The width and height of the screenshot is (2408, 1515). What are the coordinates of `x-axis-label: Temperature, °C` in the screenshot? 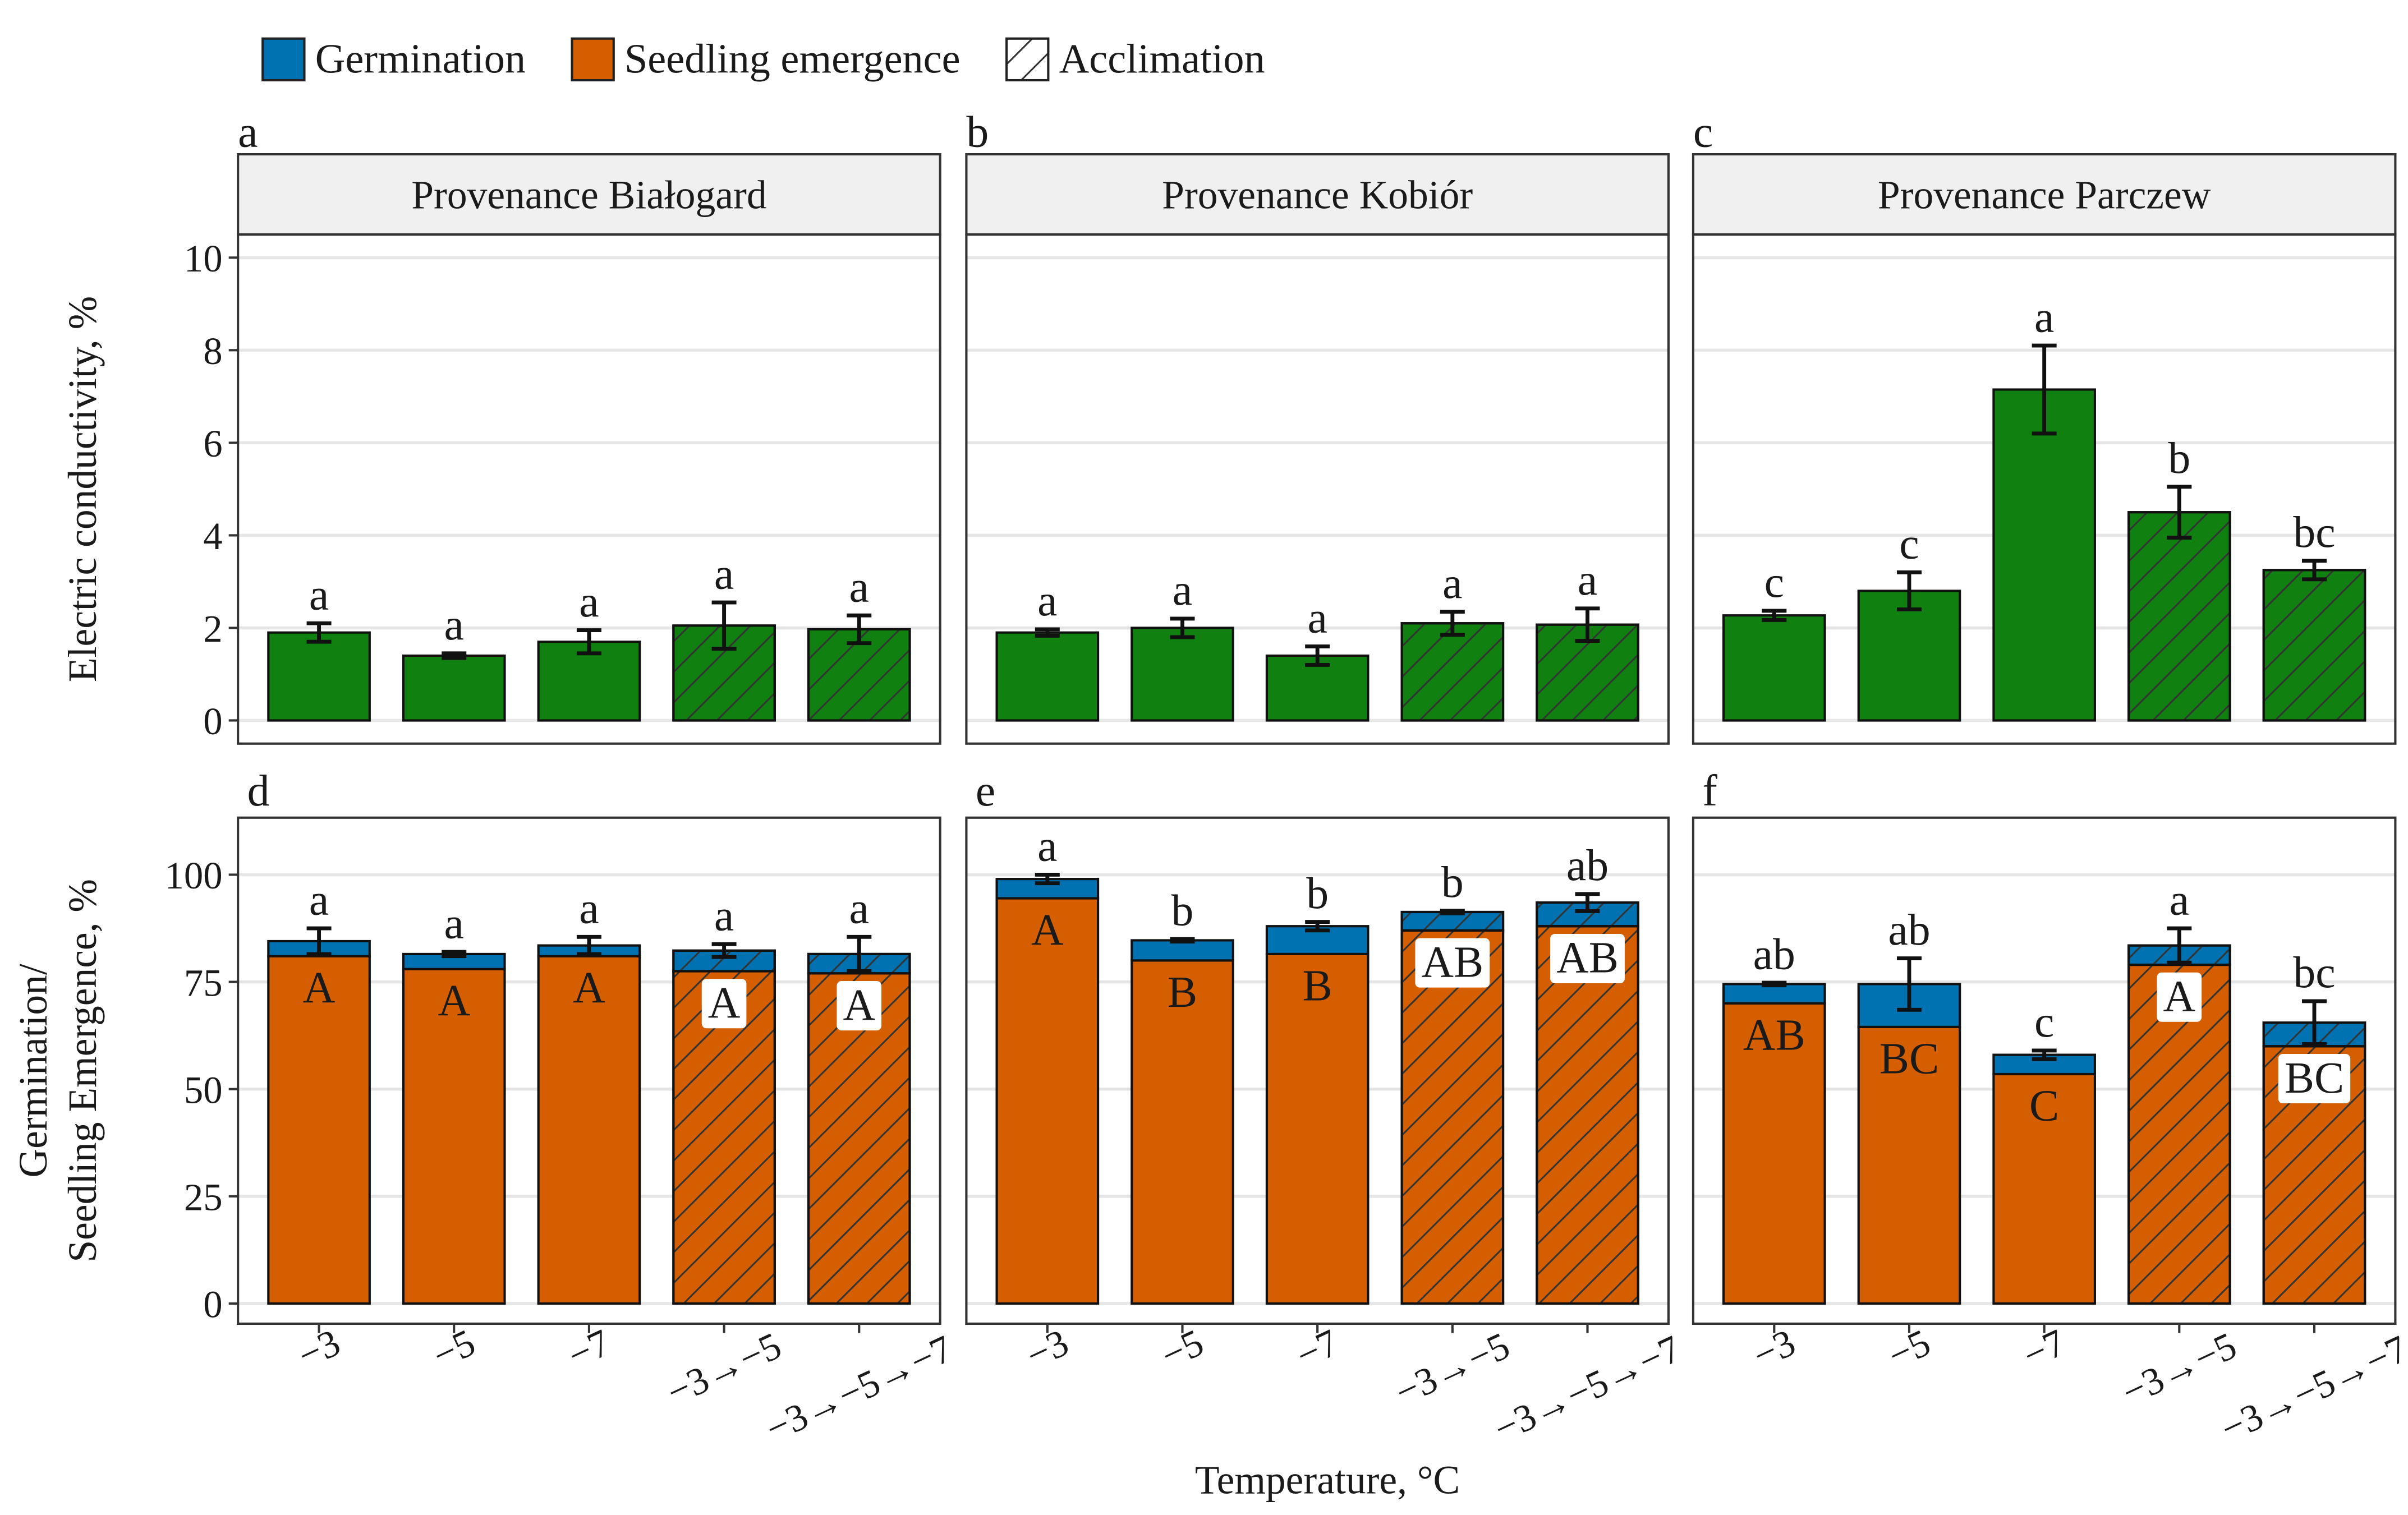 It's located at (1328, 1480).